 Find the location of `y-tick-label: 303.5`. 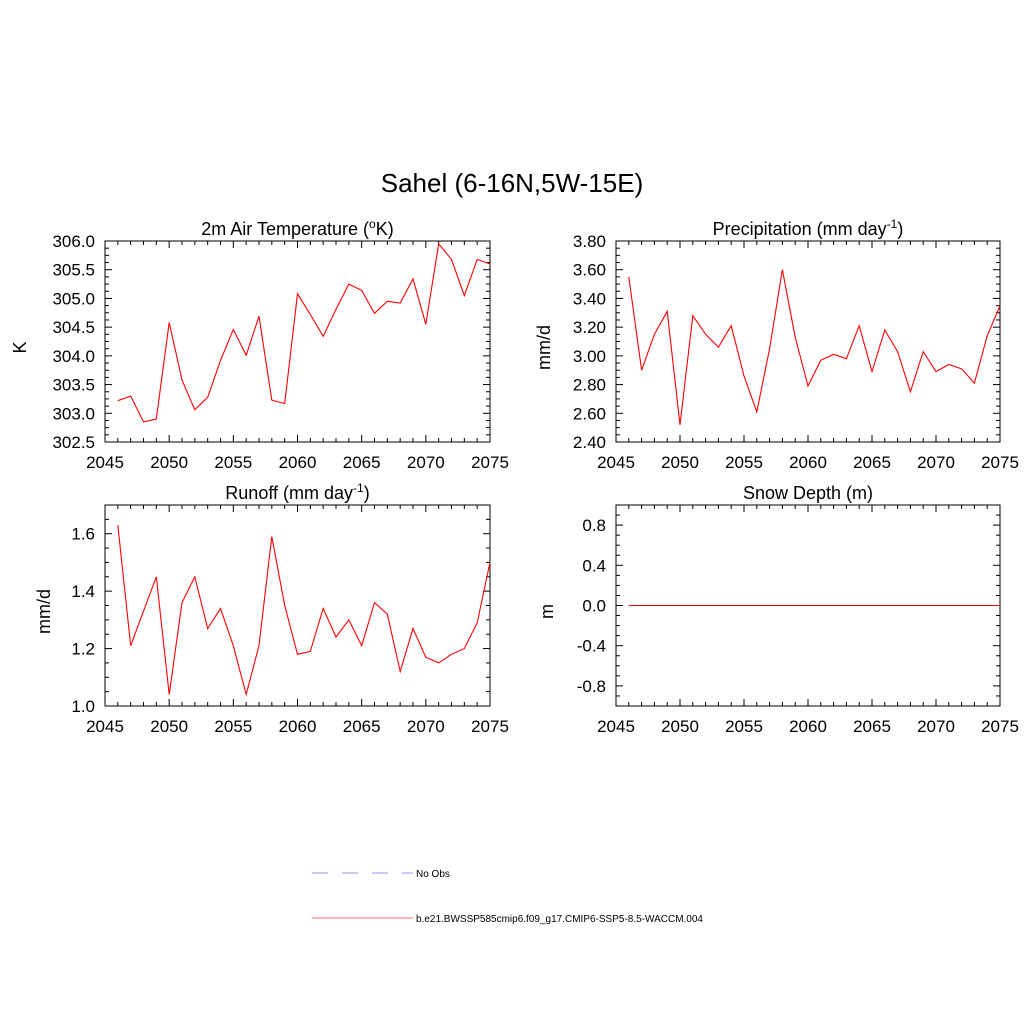

y-tick-label: 303.5 is located at coordinates (73, 385).